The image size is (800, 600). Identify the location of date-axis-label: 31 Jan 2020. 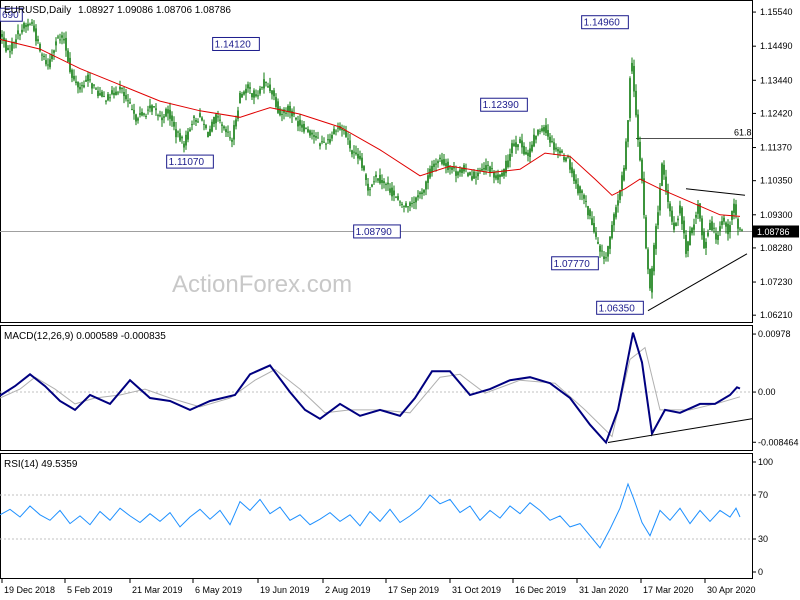
(604, 590).